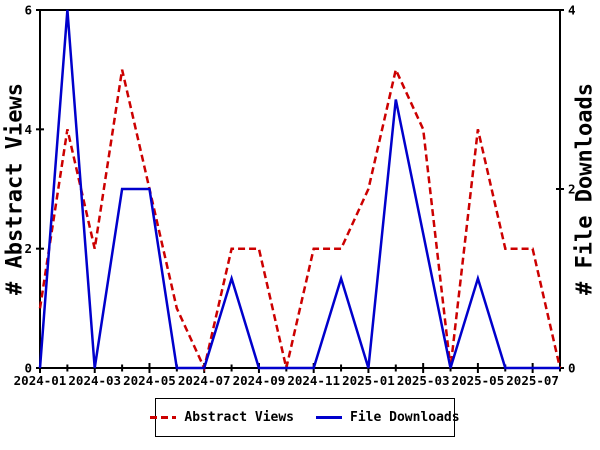 This screenshot has height=450, width=600. Describe the element at coordinates (28, 368) in the screenshot. I see `y-left-tick-label: 0` at that location.